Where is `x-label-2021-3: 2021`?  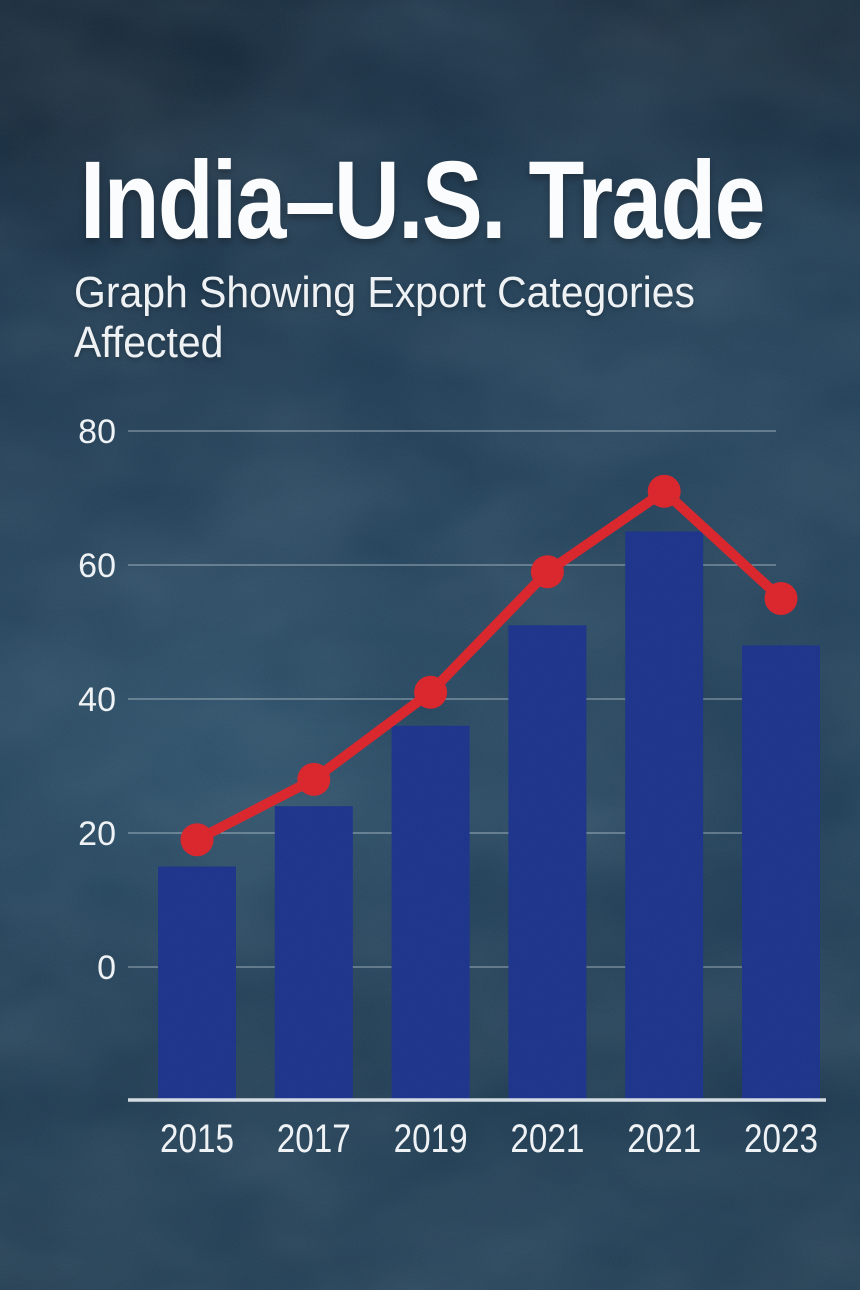
x-label-2021-3: 2021 is located at coordinates (547, 1139).